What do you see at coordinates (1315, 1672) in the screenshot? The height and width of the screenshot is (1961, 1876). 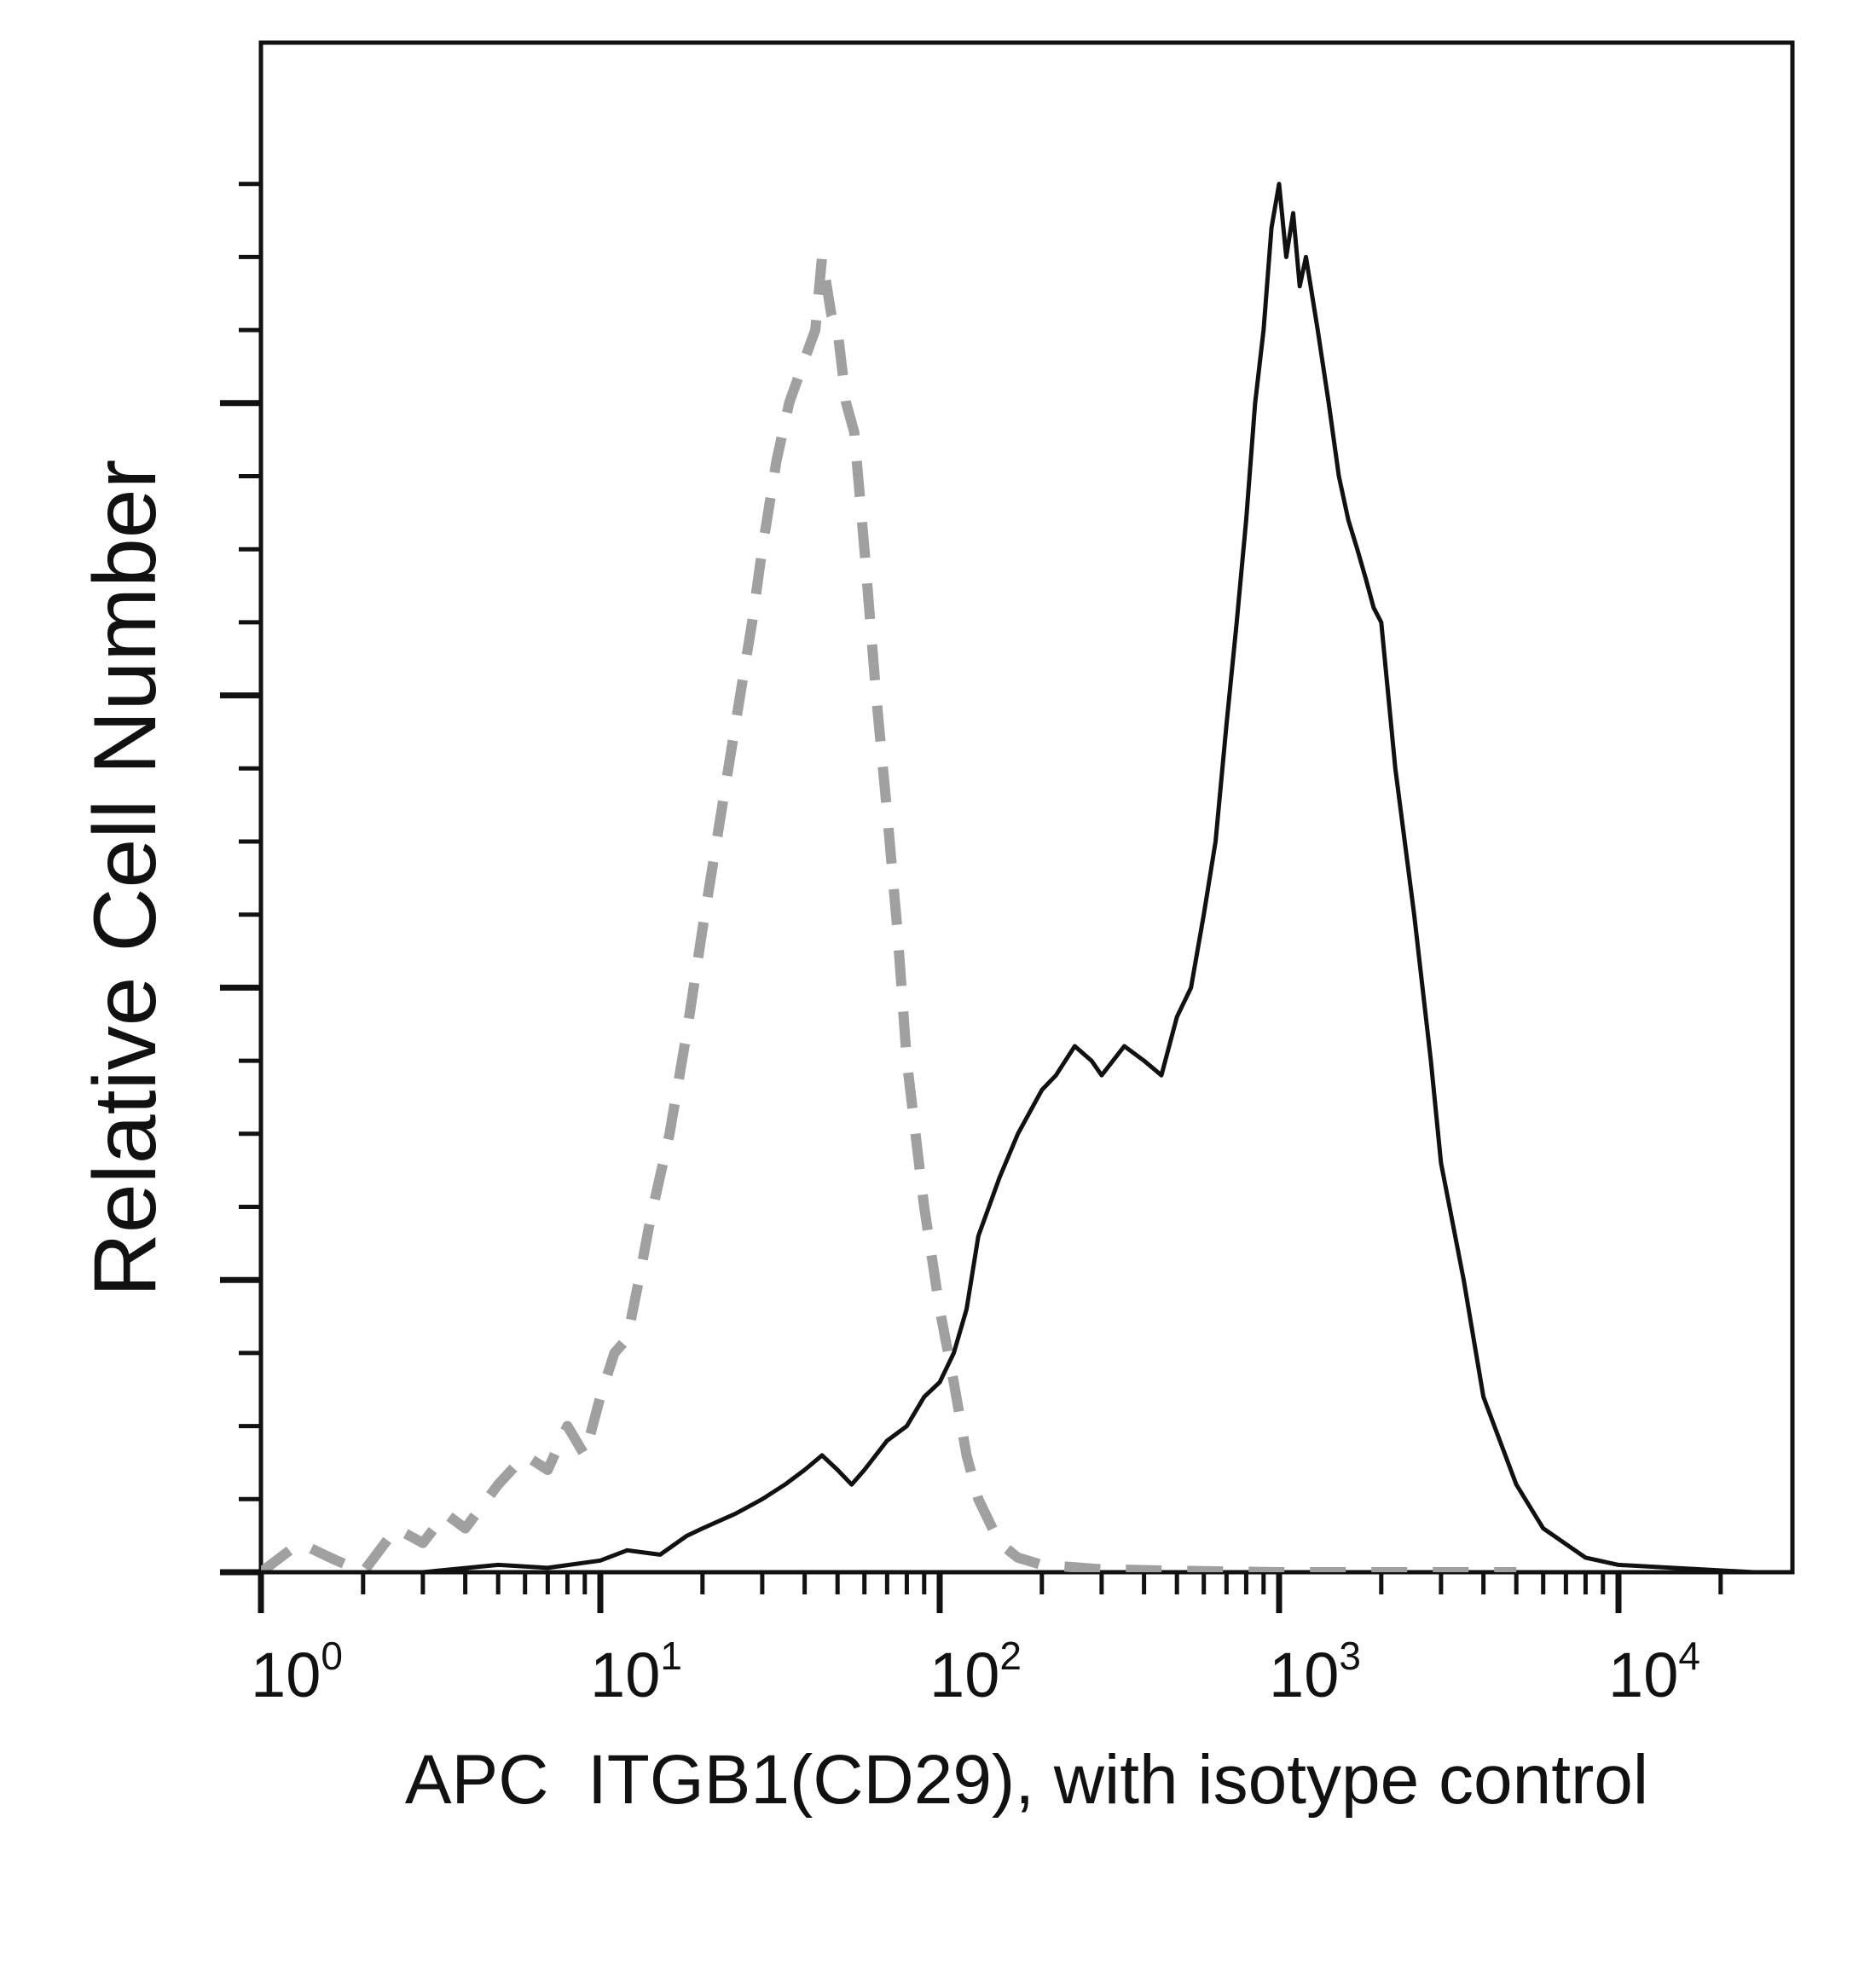 I see `x-tick-label: 10³` at bounding box center [1315, 1672].